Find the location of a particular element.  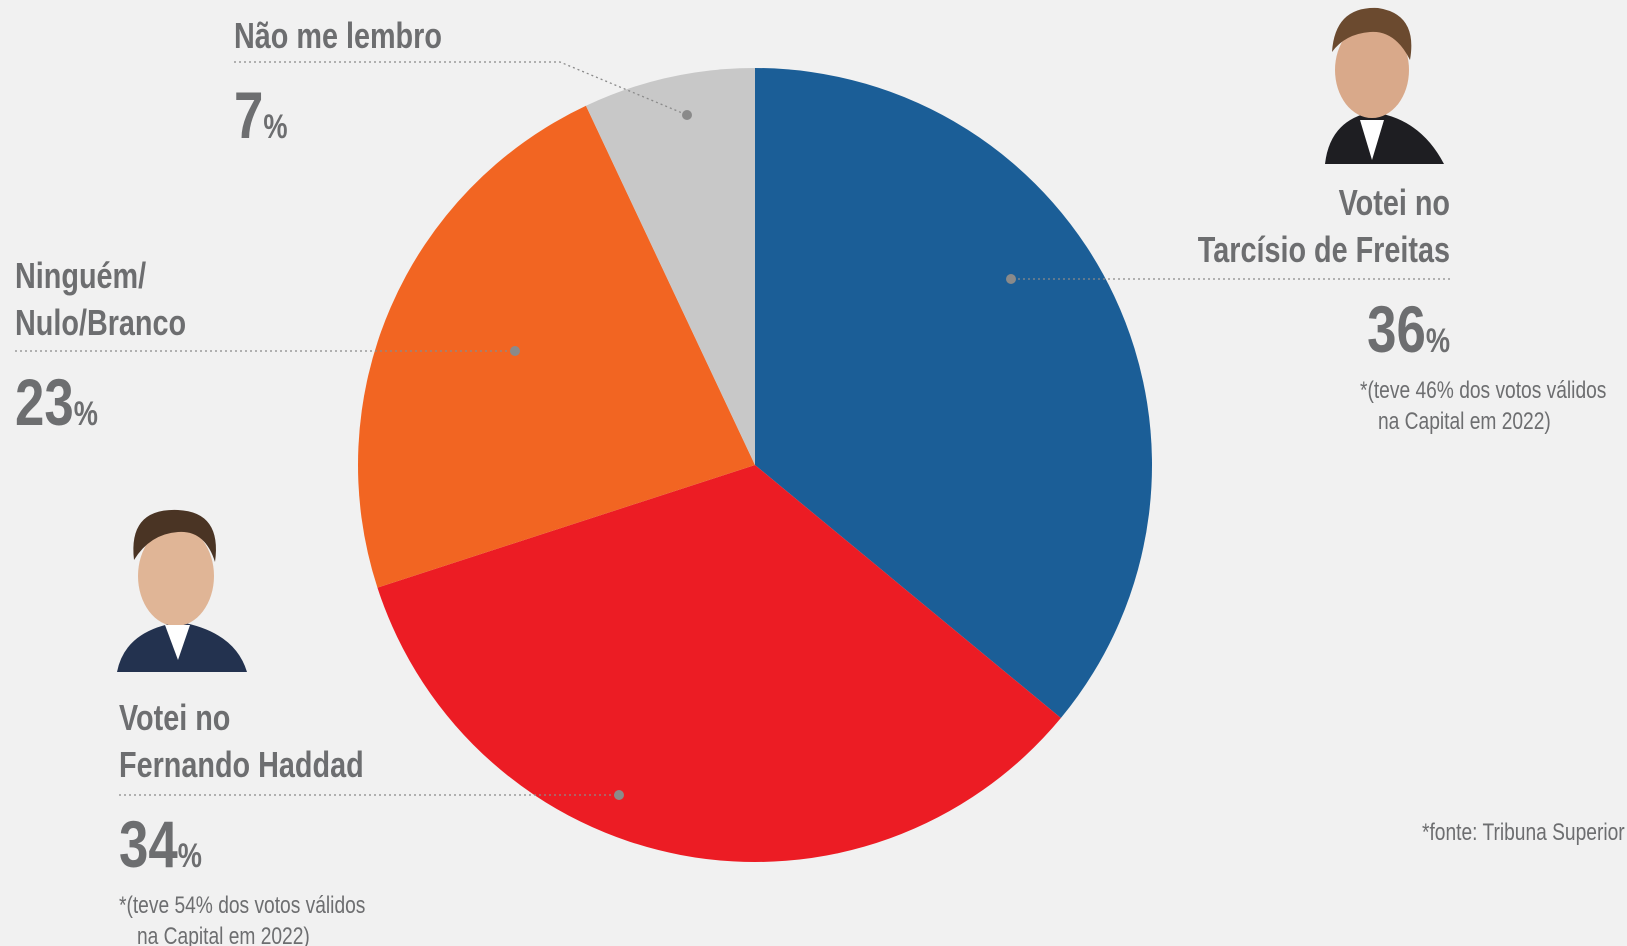

label-group: Fernando Haddad is located at coordinates (241, 764).